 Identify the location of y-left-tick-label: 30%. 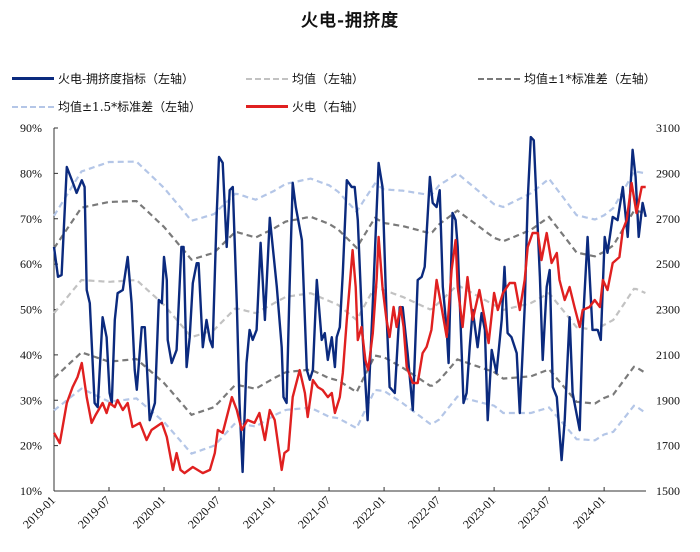
(31, 400).